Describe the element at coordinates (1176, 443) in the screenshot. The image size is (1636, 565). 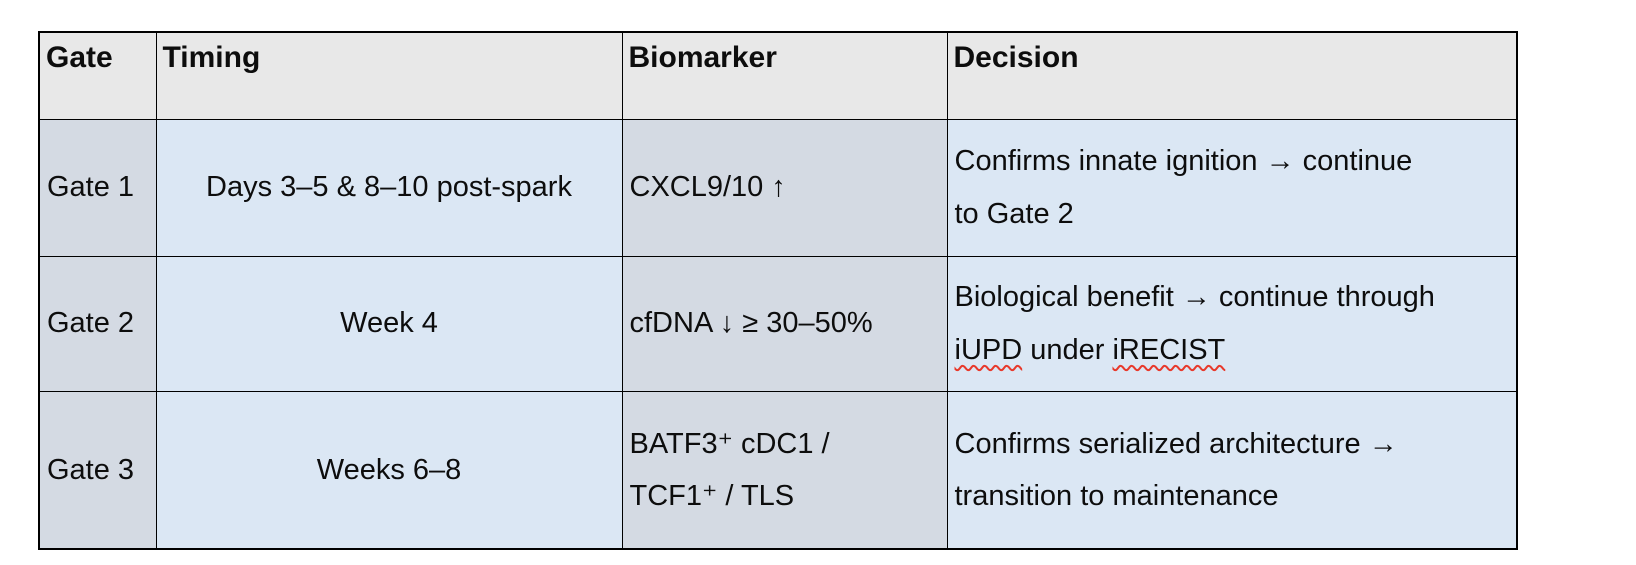
I see `decision-line: Confirms serialized architecture →` at that location.